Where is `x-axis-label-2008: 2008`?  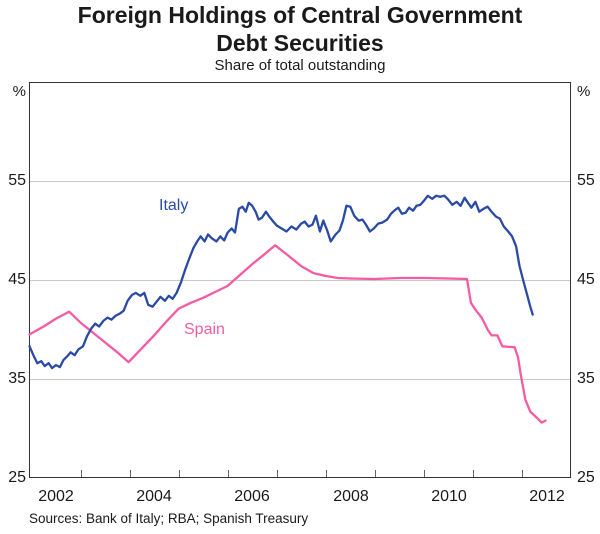
x-axis-label-2008: 2008 is located at coordinates (351, 496).